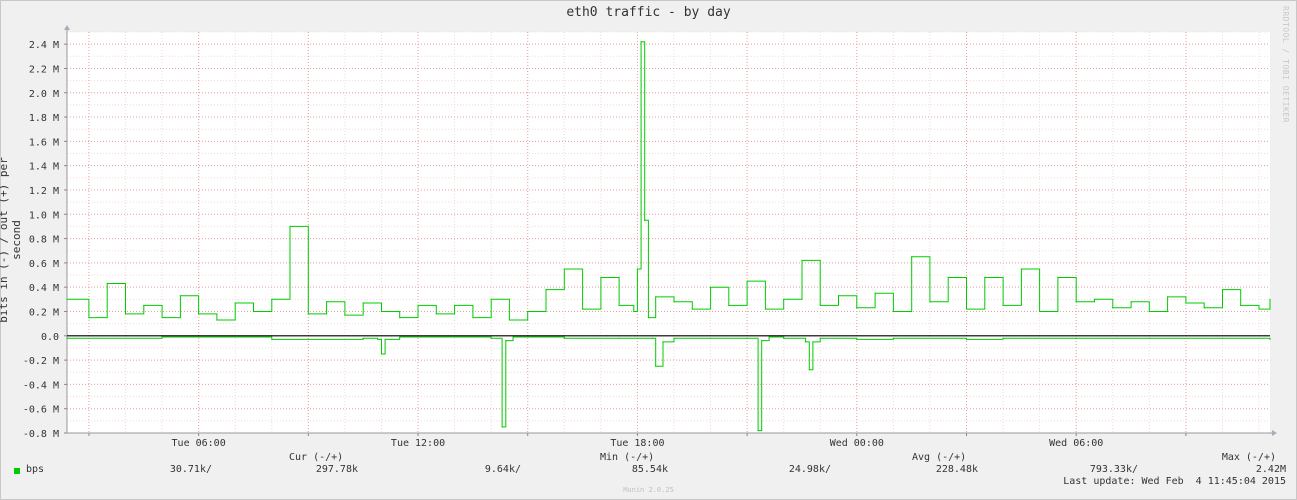 Image resolution: width=1297 pixels, height=500 pixels. I want to click on y-tick-label: -0.2 M, so click(41, 361).